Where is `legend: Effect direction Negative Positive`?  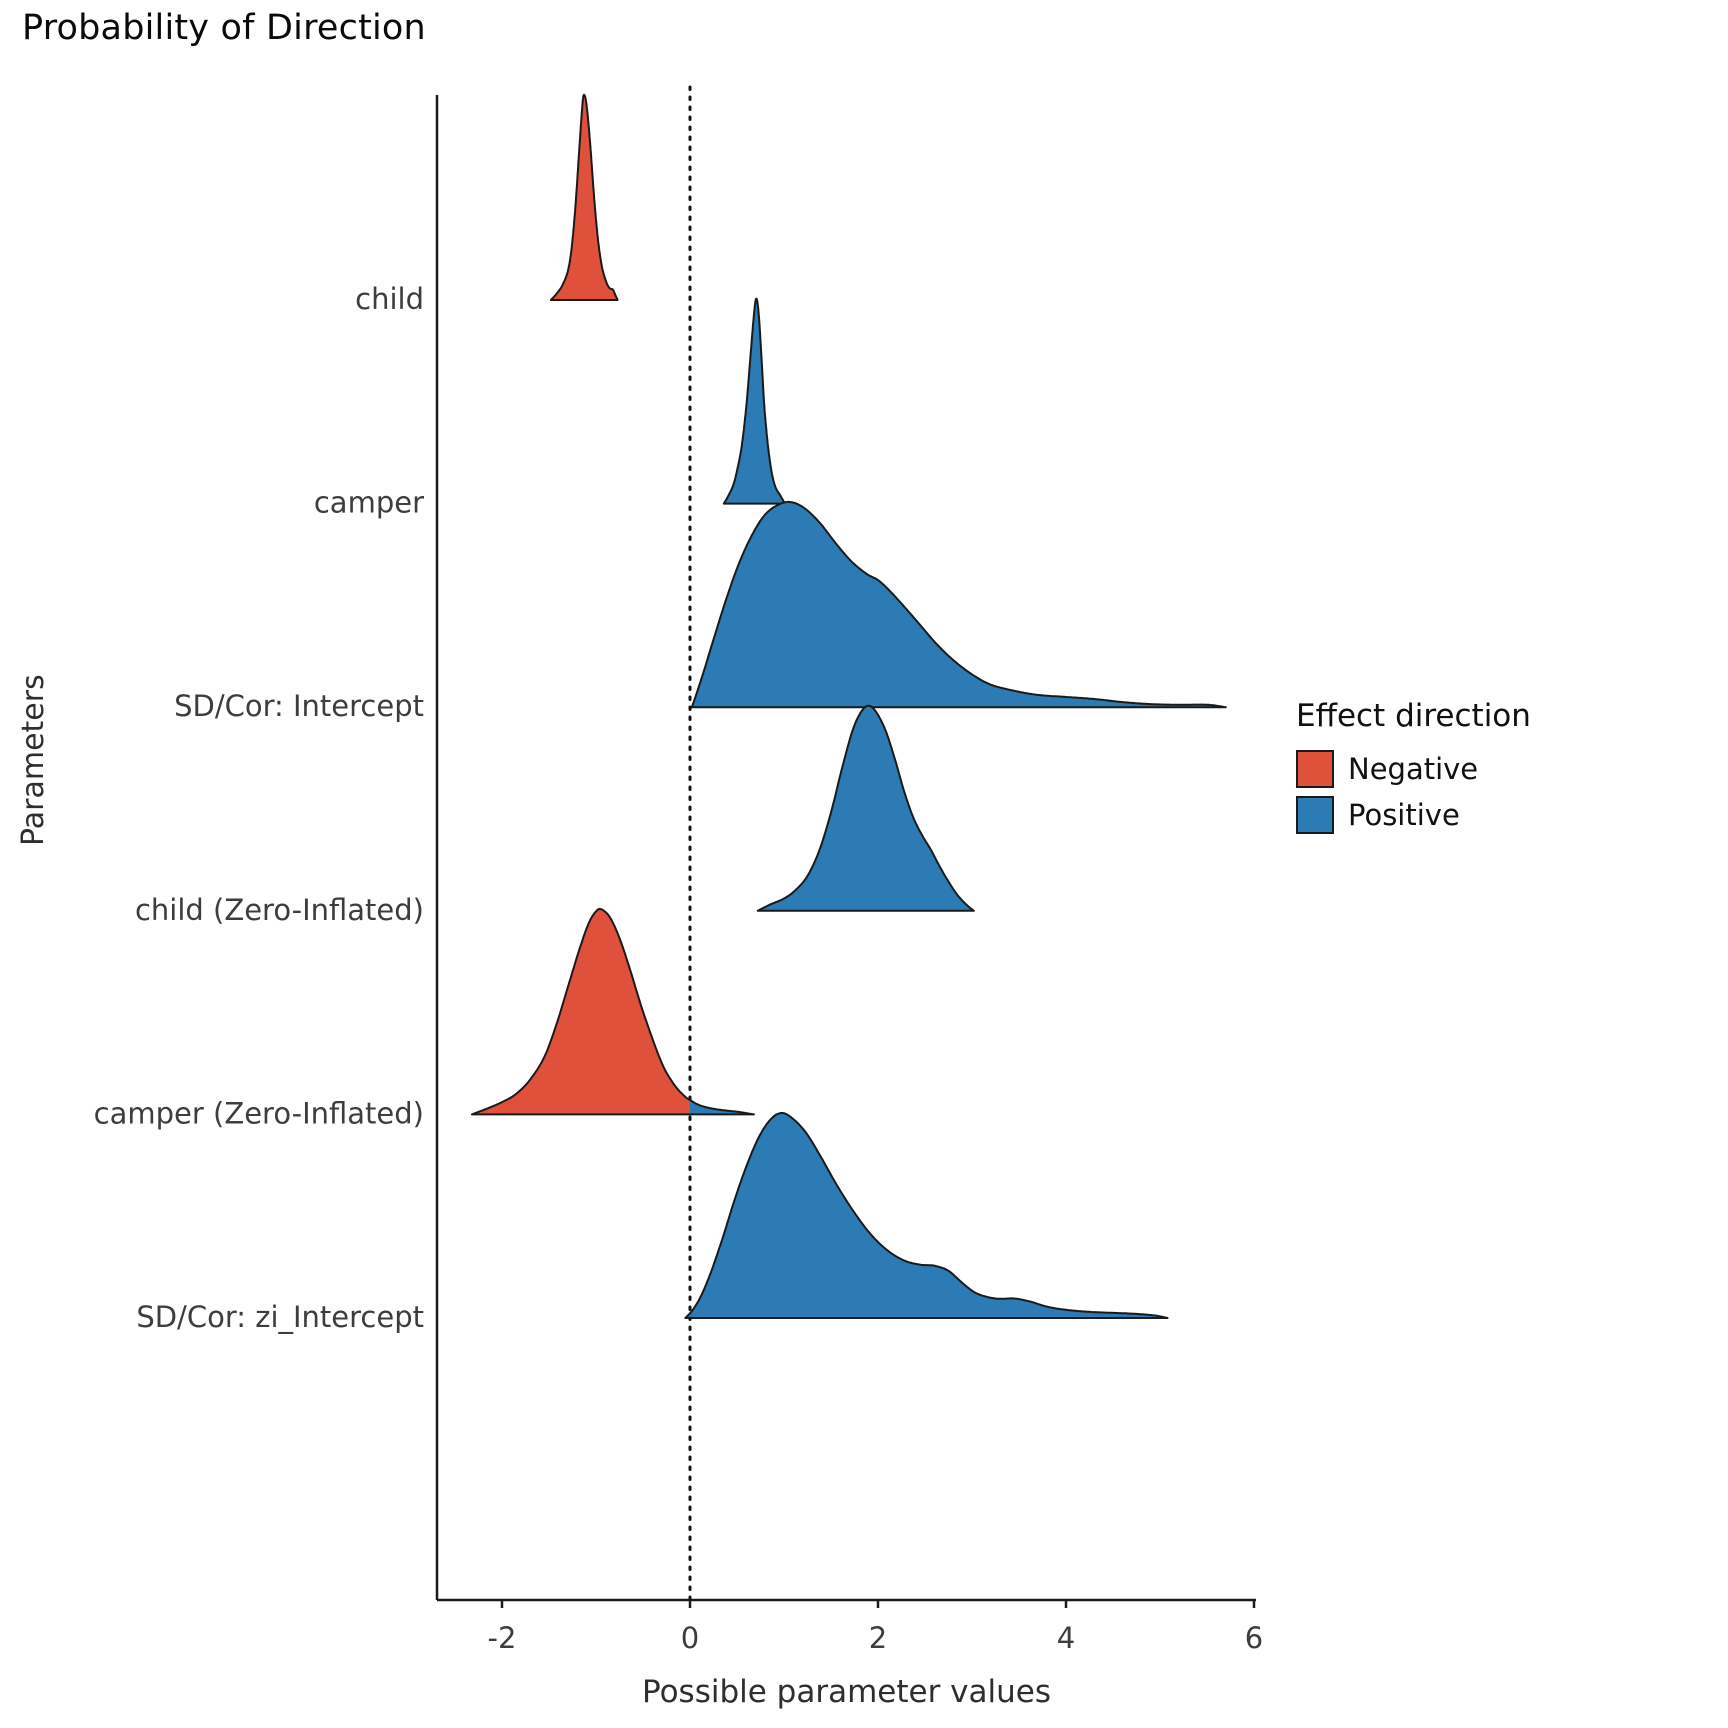
legend: Effect direction Negative Positive is located at coordinates (1413, 770).